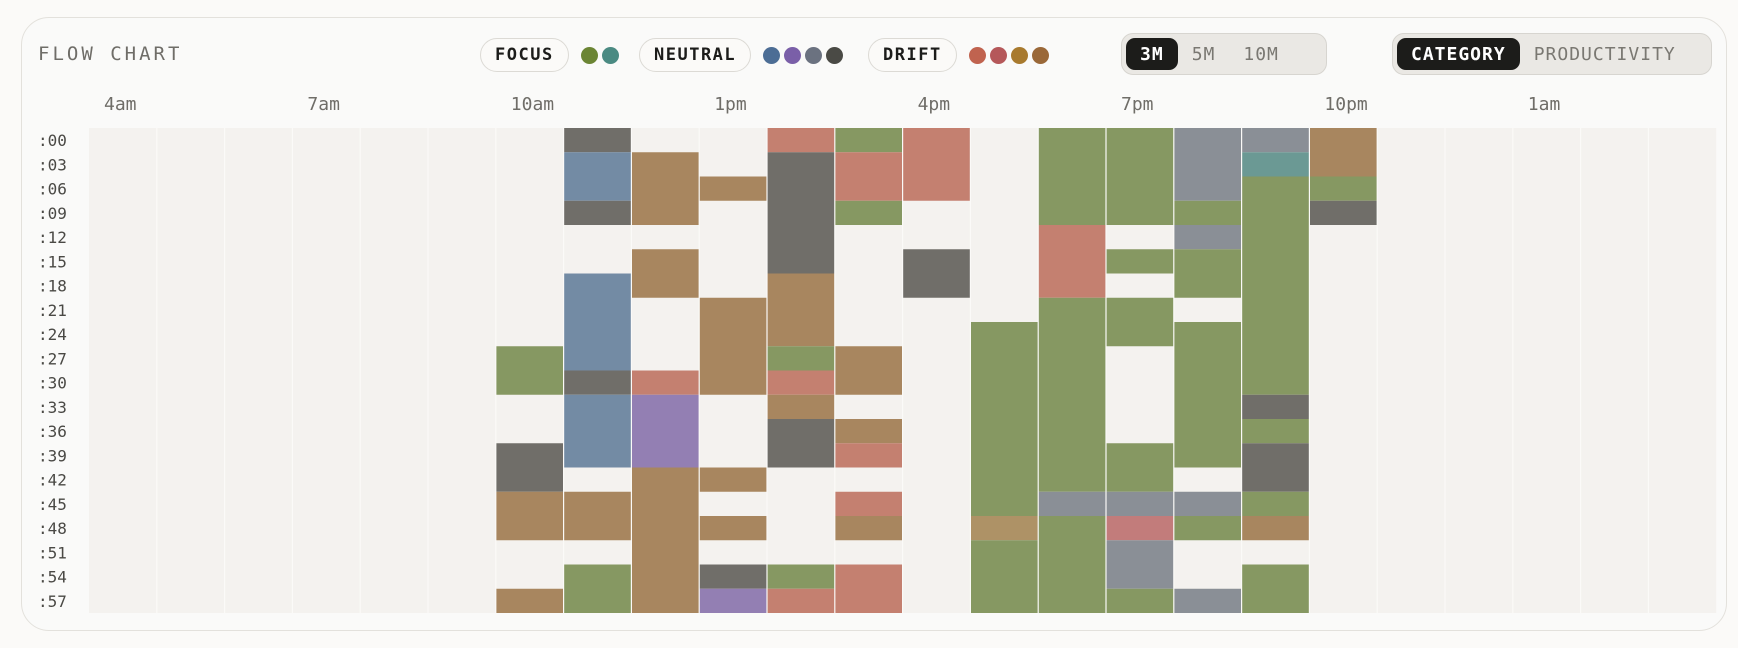 The image size is (1738, 648). Describe the element at coordinates (1137, 104) in the screenshot. I see `x-tick-label: 7pm` at that location.